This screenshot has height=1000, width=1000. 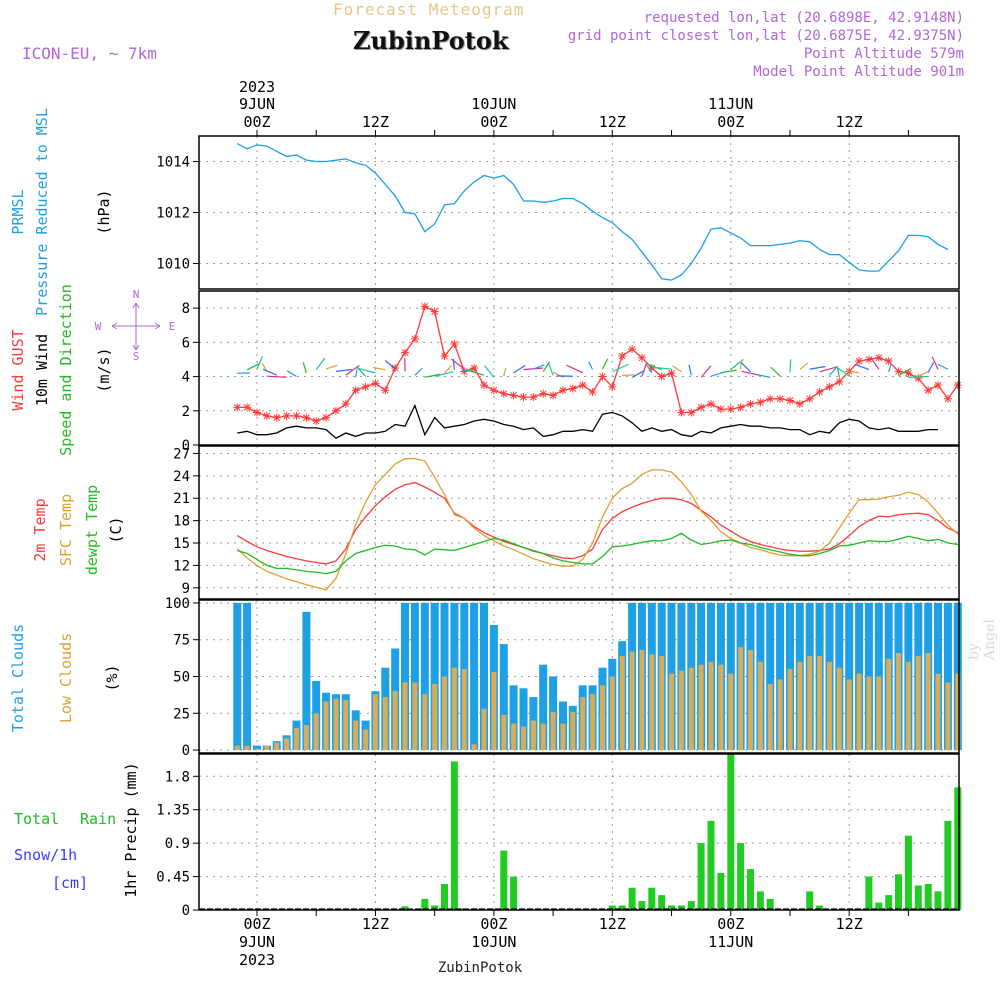 What do you see at coordinates (36, 819) in the screenshot?
I see `precip-total-label: Total` at bounding box center [36, 819].